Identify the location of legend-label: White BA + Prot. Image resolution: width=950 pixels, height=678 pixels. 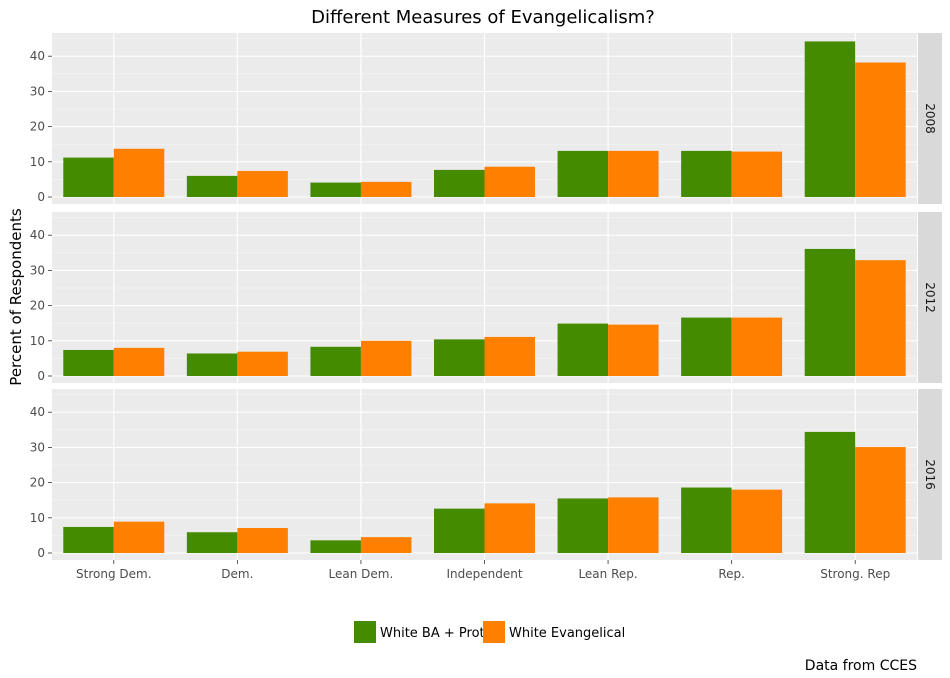
(432, 633).